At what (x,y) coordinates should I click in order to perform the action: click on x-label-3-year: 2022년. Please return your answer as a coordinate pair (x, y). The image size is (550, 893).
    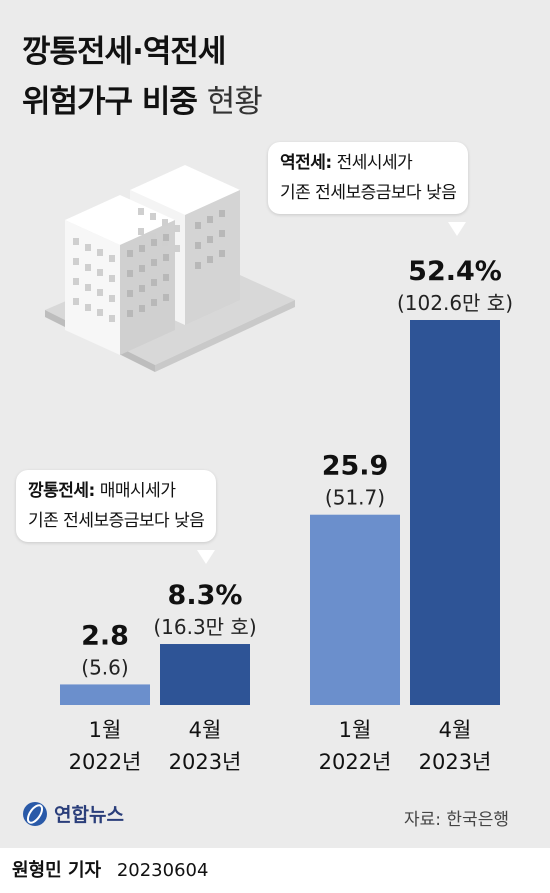
    Looking at the image, I should click on (355, 762).